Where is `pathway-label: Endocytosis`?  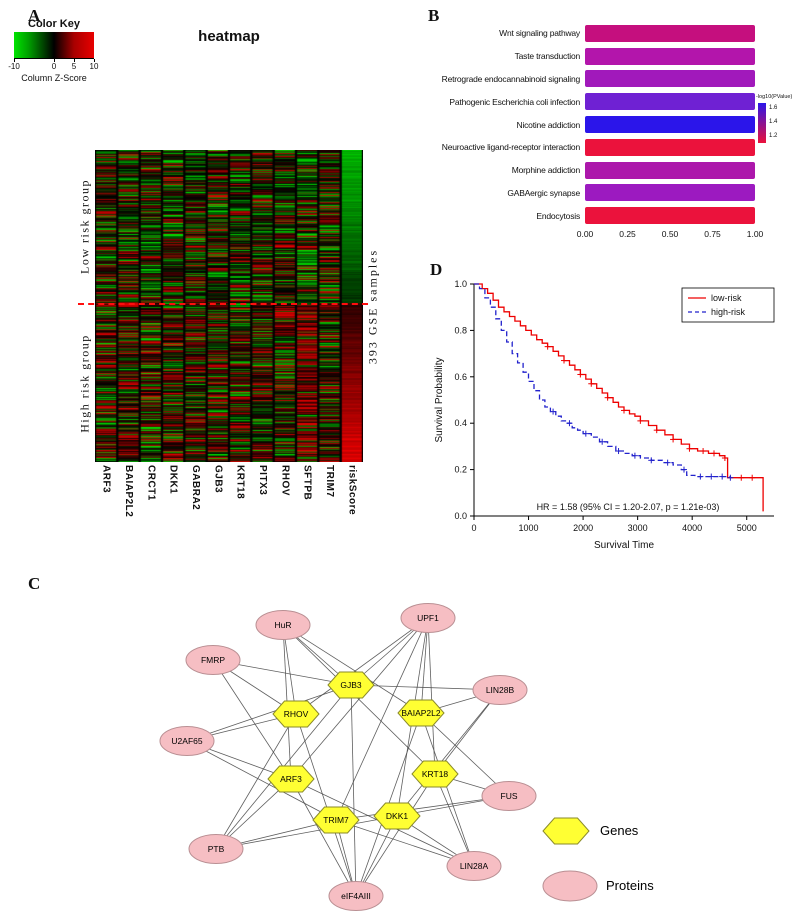
pathway-label: Endocytosis is located at coordinates (558, 215).